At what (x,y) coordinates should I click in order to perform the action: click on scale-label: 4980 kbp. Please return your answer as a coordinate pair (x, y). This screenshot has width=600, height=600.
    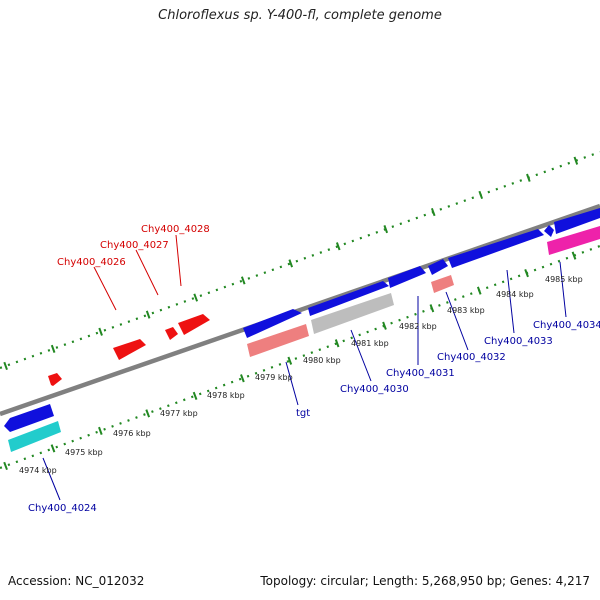
    Looking at the image, I should click on (322, 360).